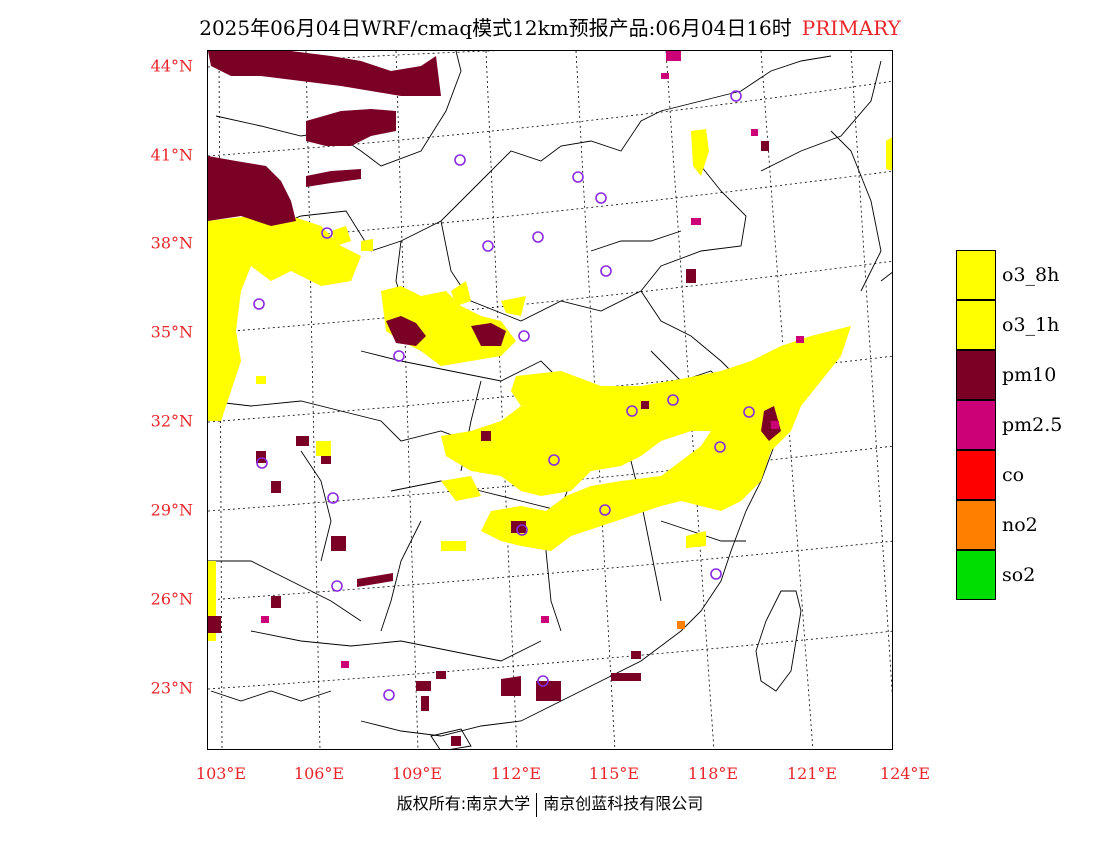 The width and height of the screenshot is (1100, 850). What do you see at coordinates (463, 803) in the screenshot?
I see `footer-left: 版权所有:南京大学` at bounding box center [463, 803].